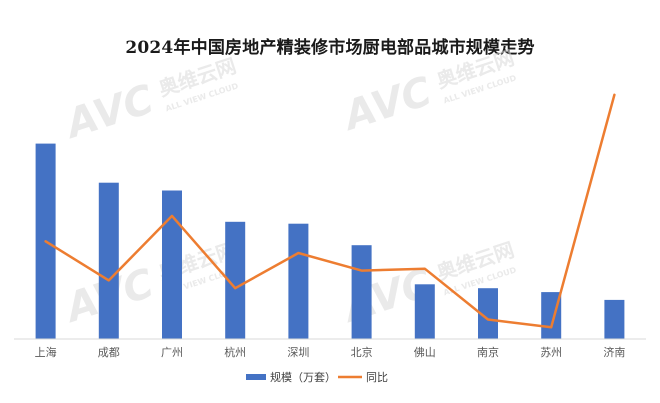  I want to click on x-tick-label: 深圳, so click(298, 352).